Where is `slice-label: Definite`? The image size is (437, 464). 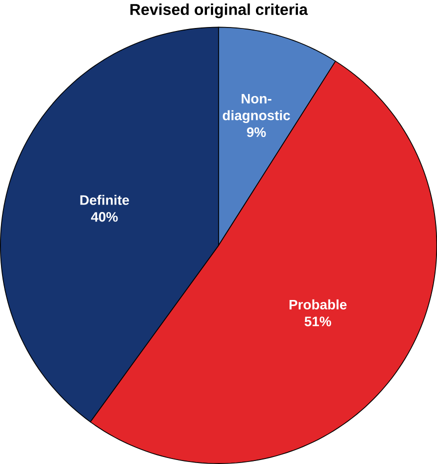 slice-label: Definite is located at coordinates (104, 199).